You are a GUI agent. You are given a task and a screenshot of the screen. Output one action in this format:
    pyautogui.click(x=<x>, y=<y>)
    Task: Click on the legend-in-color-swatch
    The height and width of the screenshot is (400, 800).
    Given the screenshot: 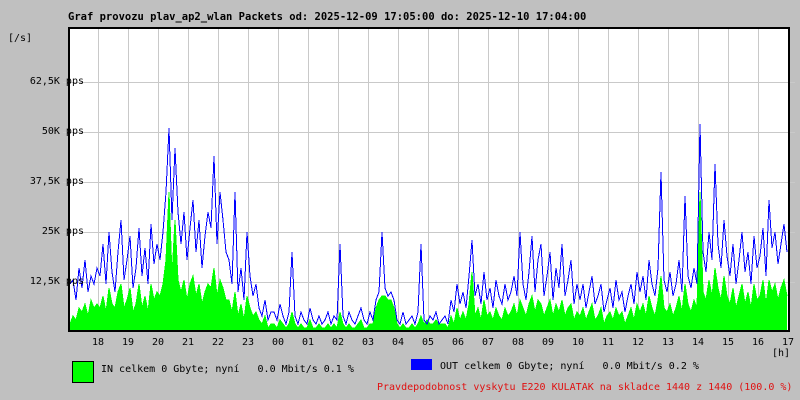 What is the action you would take?
    pyautogui.click(x=83, y=372)
    